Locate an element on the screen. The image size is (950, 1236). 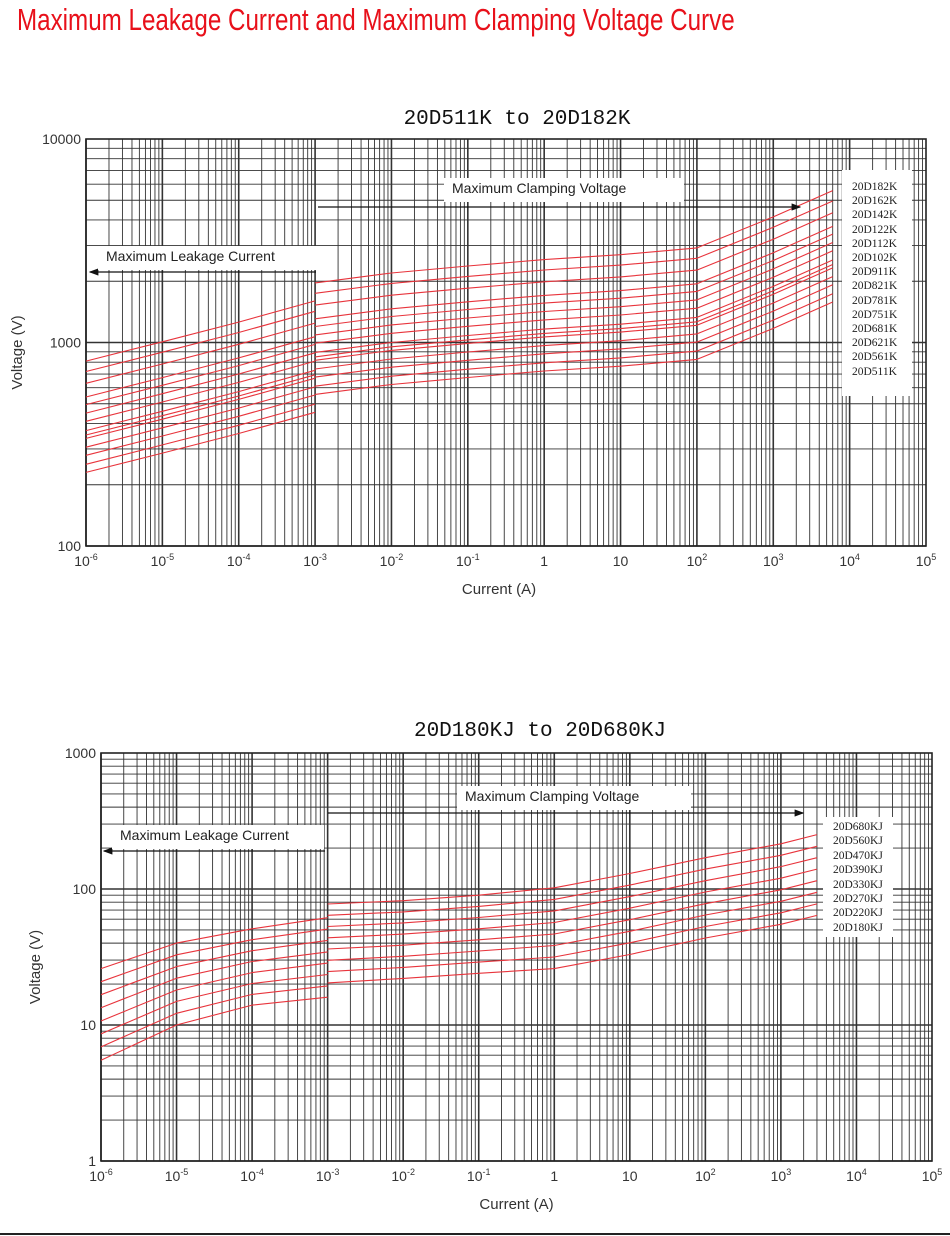
y-tick-label: 1000 is located at coordinates (80, 753).